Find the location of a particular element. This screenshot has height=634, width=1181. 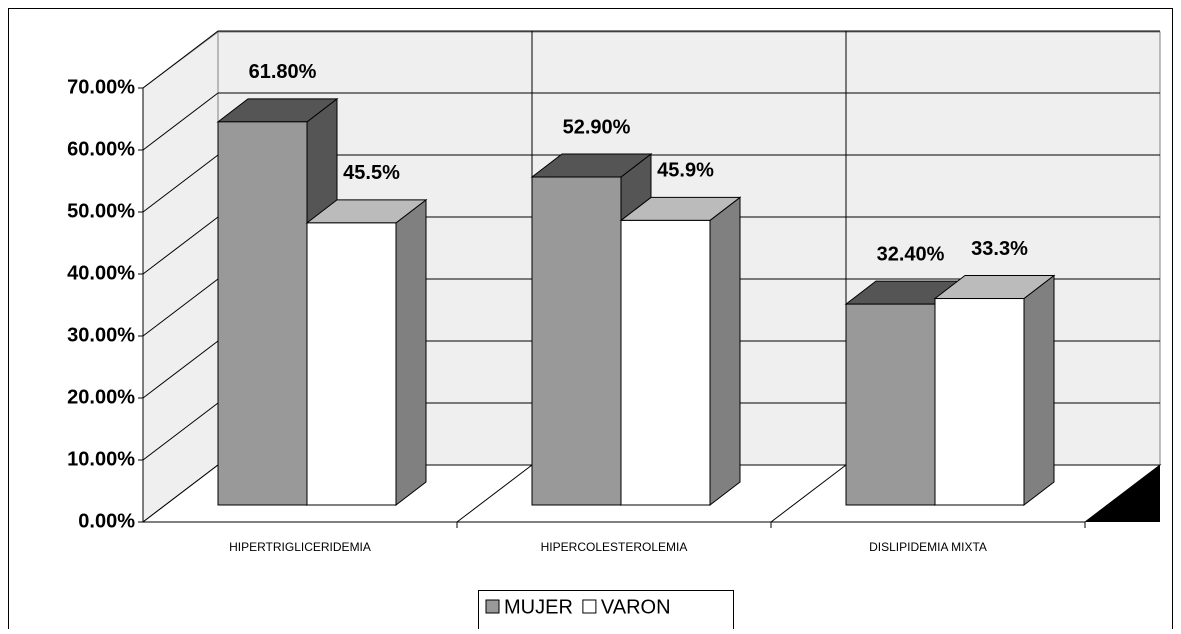

floor-edge is located at coordinates (1122, 493).